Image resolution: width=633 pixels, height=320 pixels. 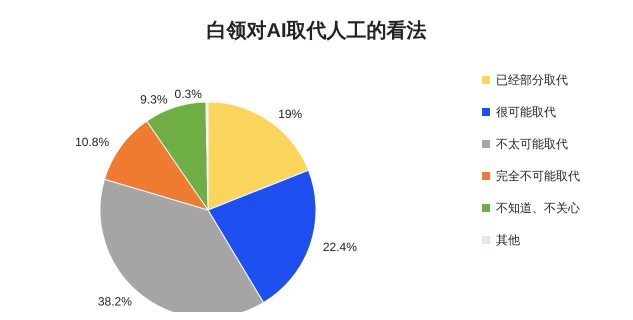 What do you see at coordinates (538, 176) in the screenshot?
I see `legend-label: 完全不可能取代` at bounding box center [538, 176].